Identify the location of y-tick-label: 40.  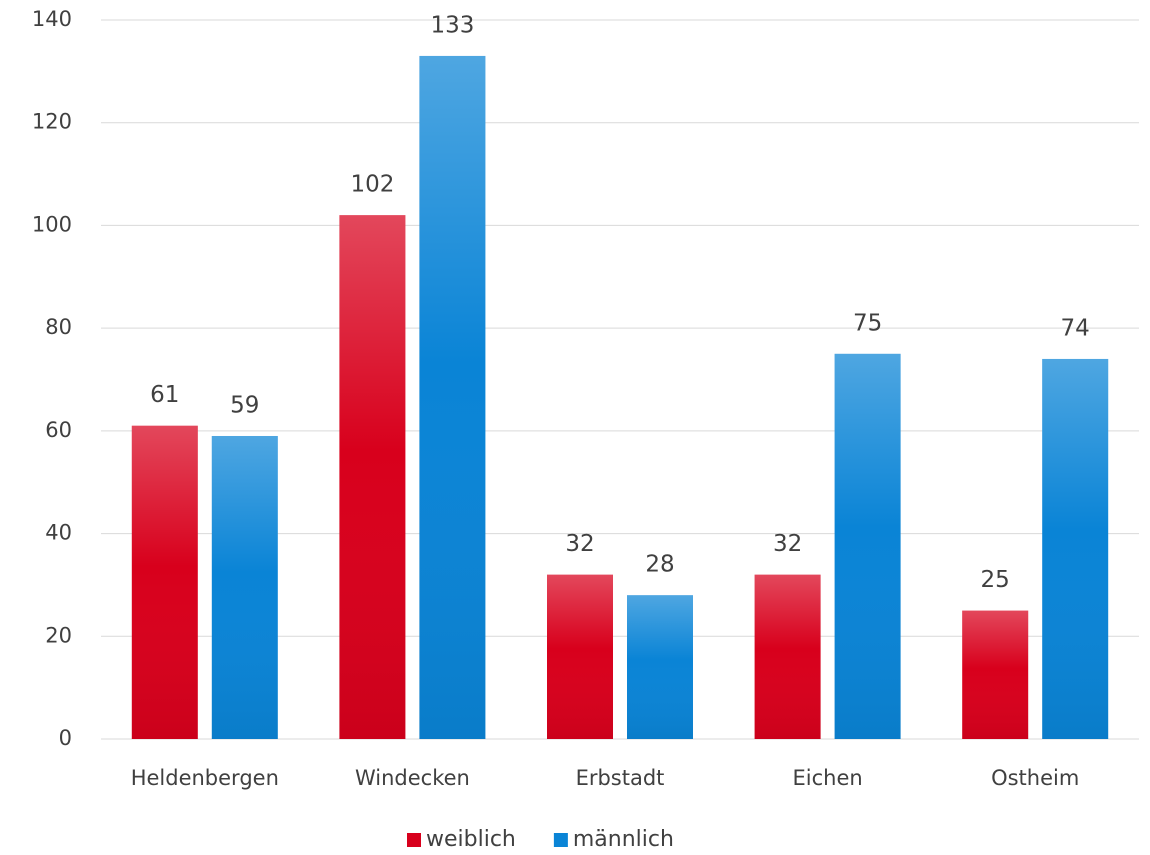
(58, 533).